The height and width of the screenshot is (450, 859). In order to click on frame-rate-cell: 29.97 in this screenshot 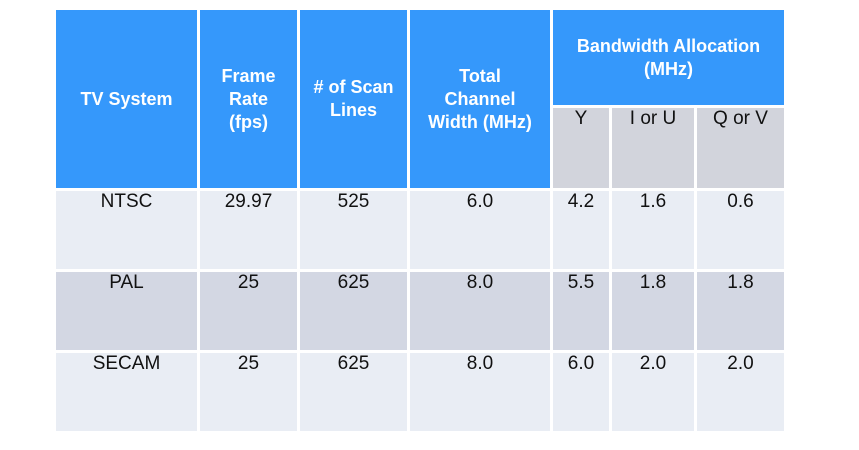, I will do `click(248, 230)`.